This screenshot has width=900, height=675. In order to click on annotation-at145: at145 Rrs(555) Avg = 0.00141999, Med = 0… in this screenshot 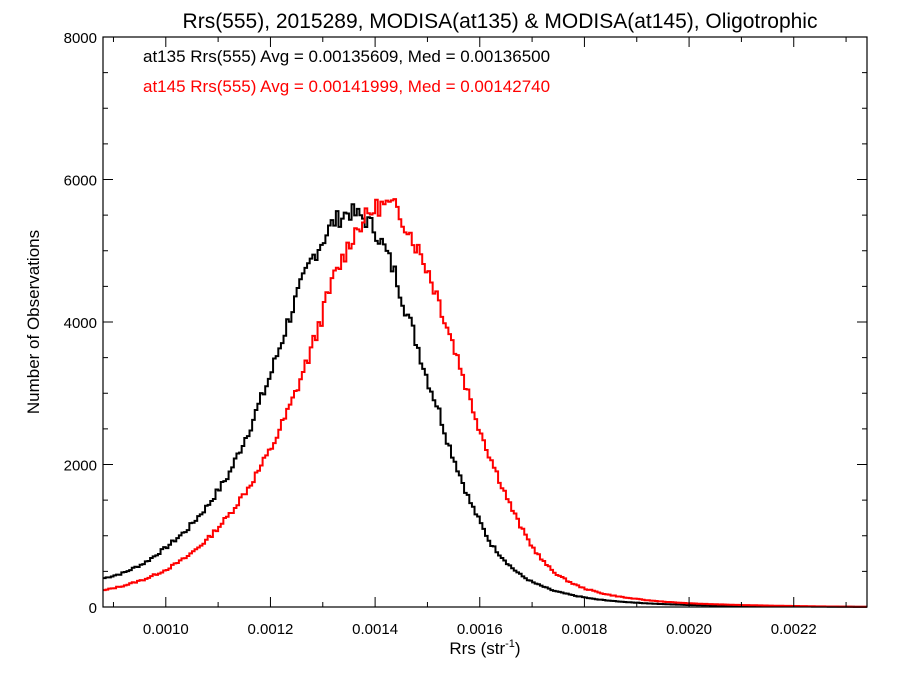, I will do `click(346, 86)`.